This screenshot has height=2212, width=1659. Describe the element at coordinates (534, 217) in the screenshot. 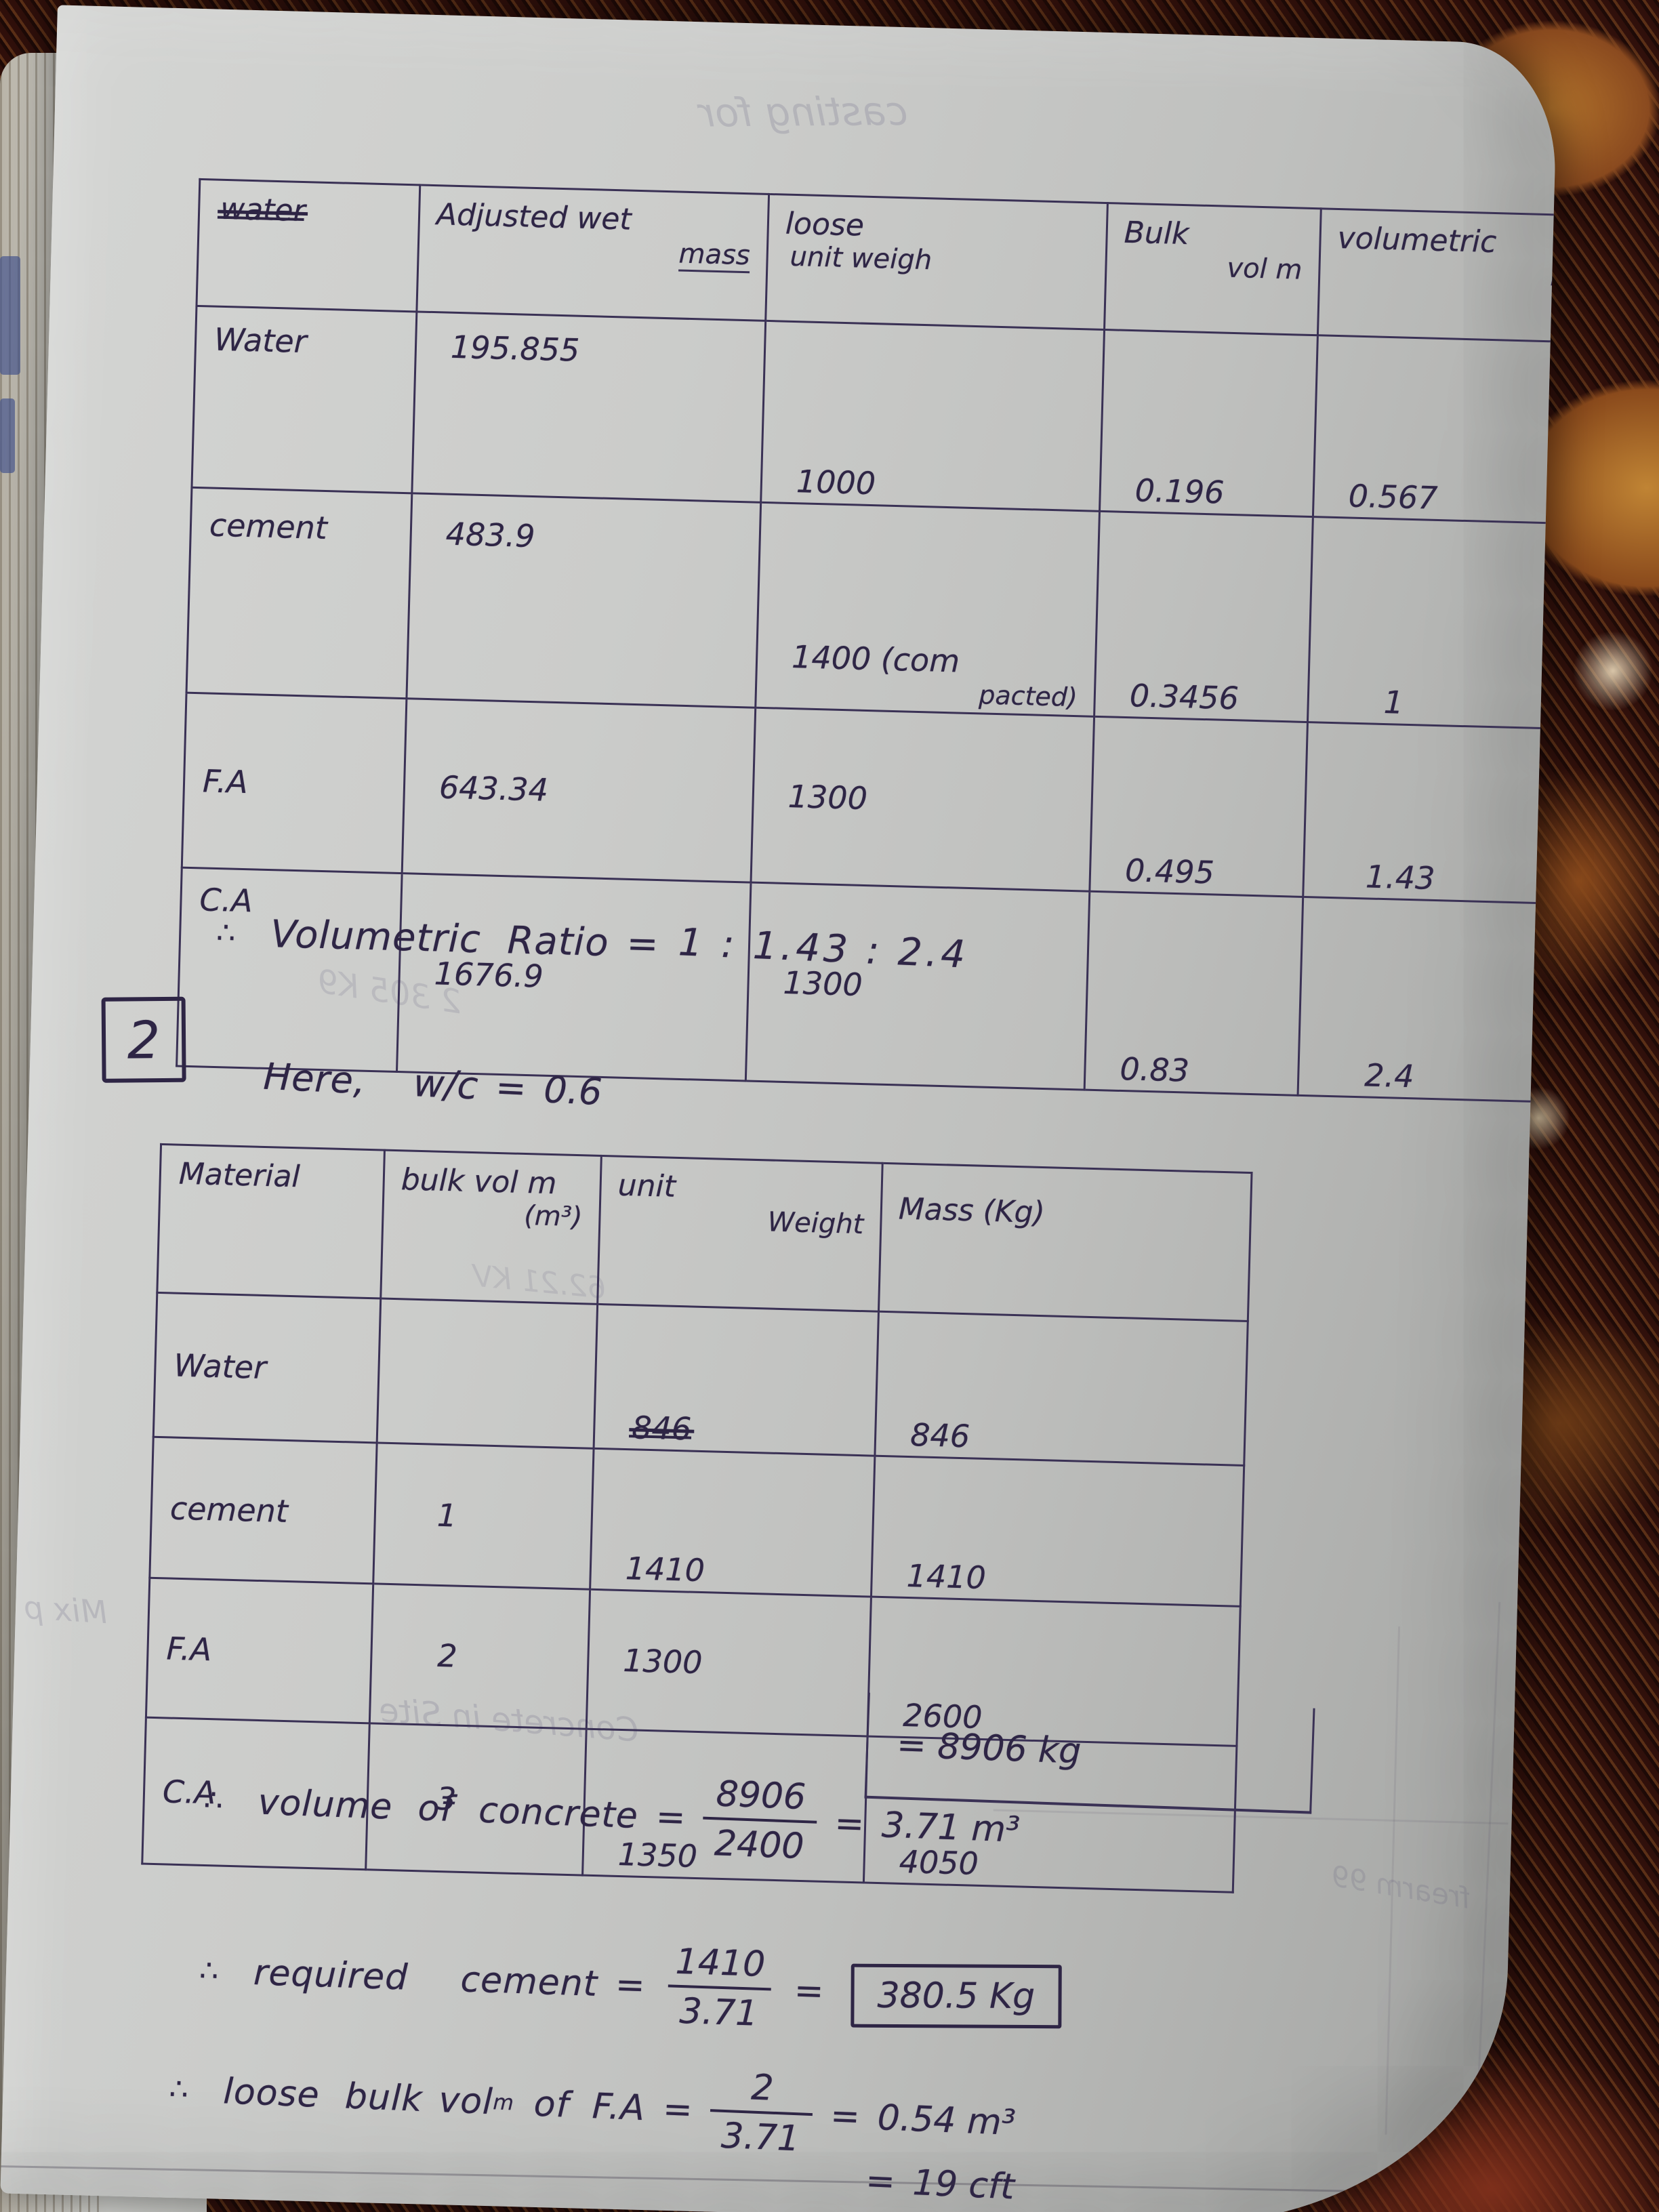

I see `t1-header-adjusted-line1: Adjusted wet` at that location.